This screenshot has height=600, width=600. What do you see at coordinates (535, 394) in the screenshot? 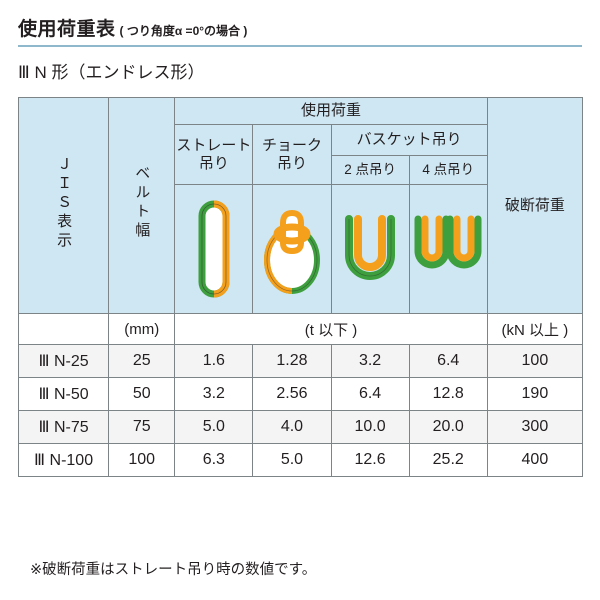
I see `cell-breaking-load: 190` at bounding box center [535, 394].